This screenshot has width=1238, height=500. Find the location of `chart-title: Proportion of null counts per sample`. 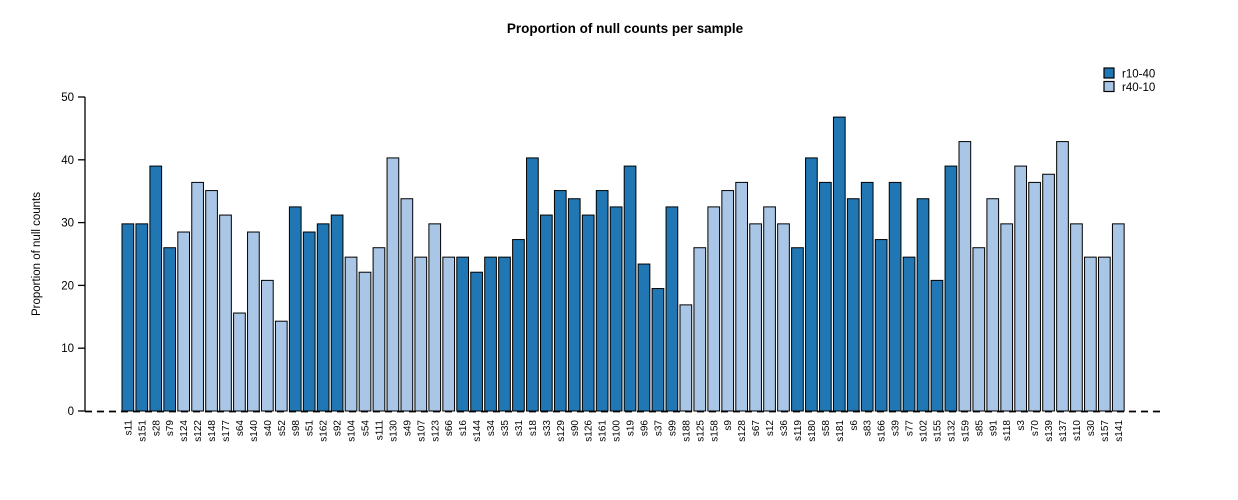

chart-title: Proportion of null counts per sample is located at coordinates (625, 28).